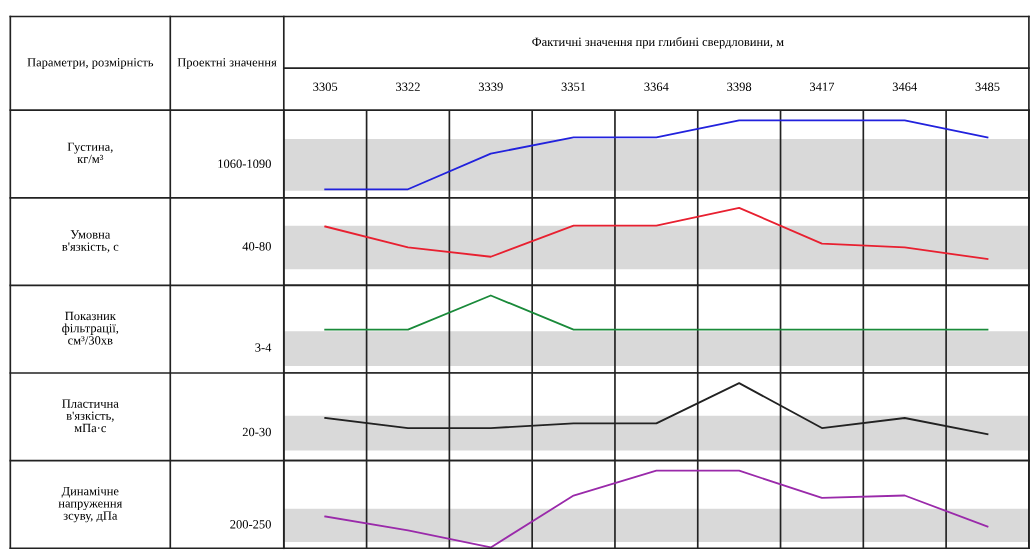 The width and height of the screenshot is (1032, 551). I want to click on y-axis-title: Пластична в'язкість, мПа·с, so click(90, 416).